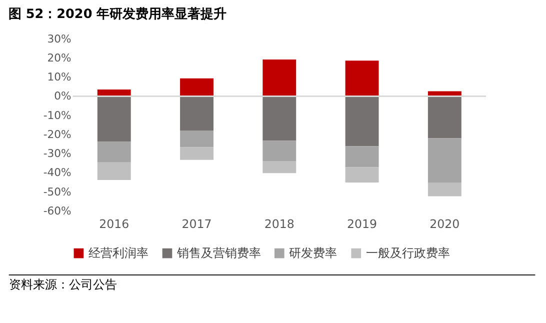 This screenshot has height=323, width=546. Describe the element at coordinates (62, 285) in the screenshot. I see `text: 资料来源：公司公告` at that location.